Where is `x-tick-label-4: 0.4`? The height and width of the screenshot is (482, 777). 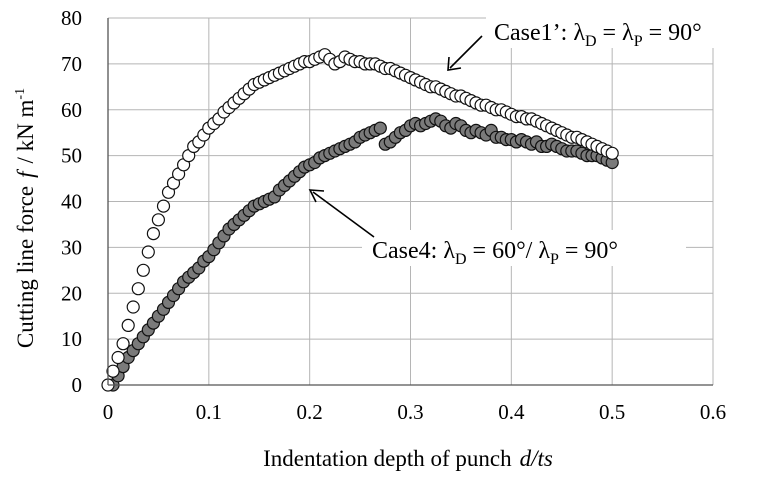
x-tick-label-4: 0.4 is located at coordinates (511, 412).